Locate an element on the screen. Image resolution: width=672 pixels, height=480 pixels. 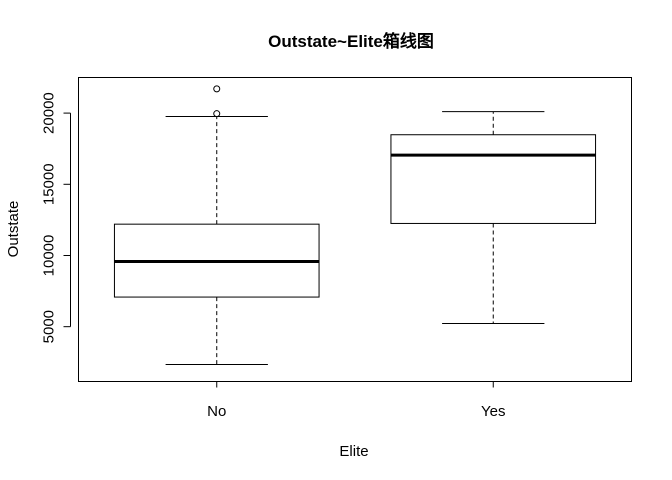
x-tick-label: No is located at coordinates (216, 411).